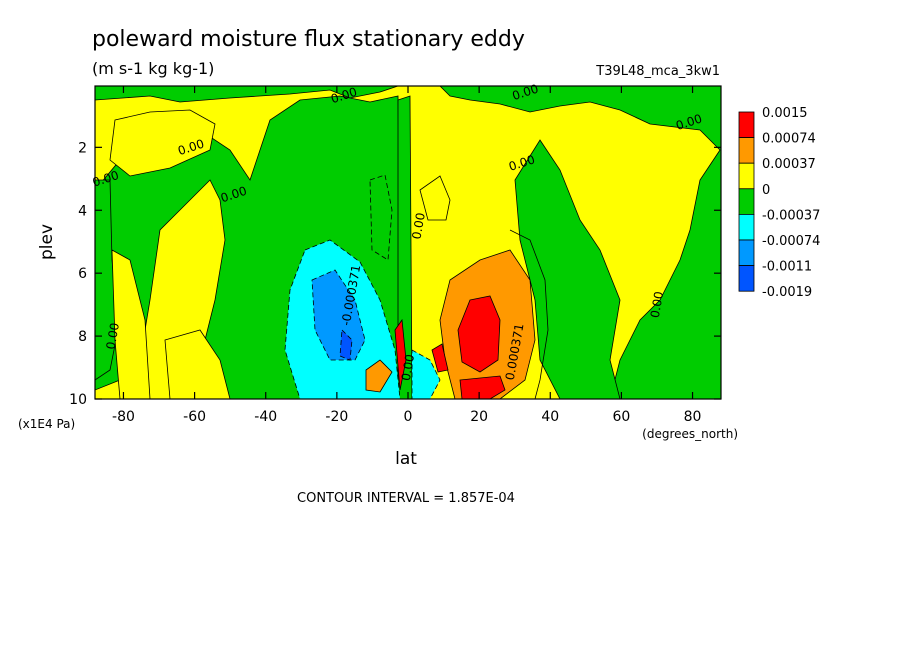  What do you see at coordinates (791, 241) in the screenshot?
I see `colorbar-label: -0.00074` at bounding box center [791, 241].